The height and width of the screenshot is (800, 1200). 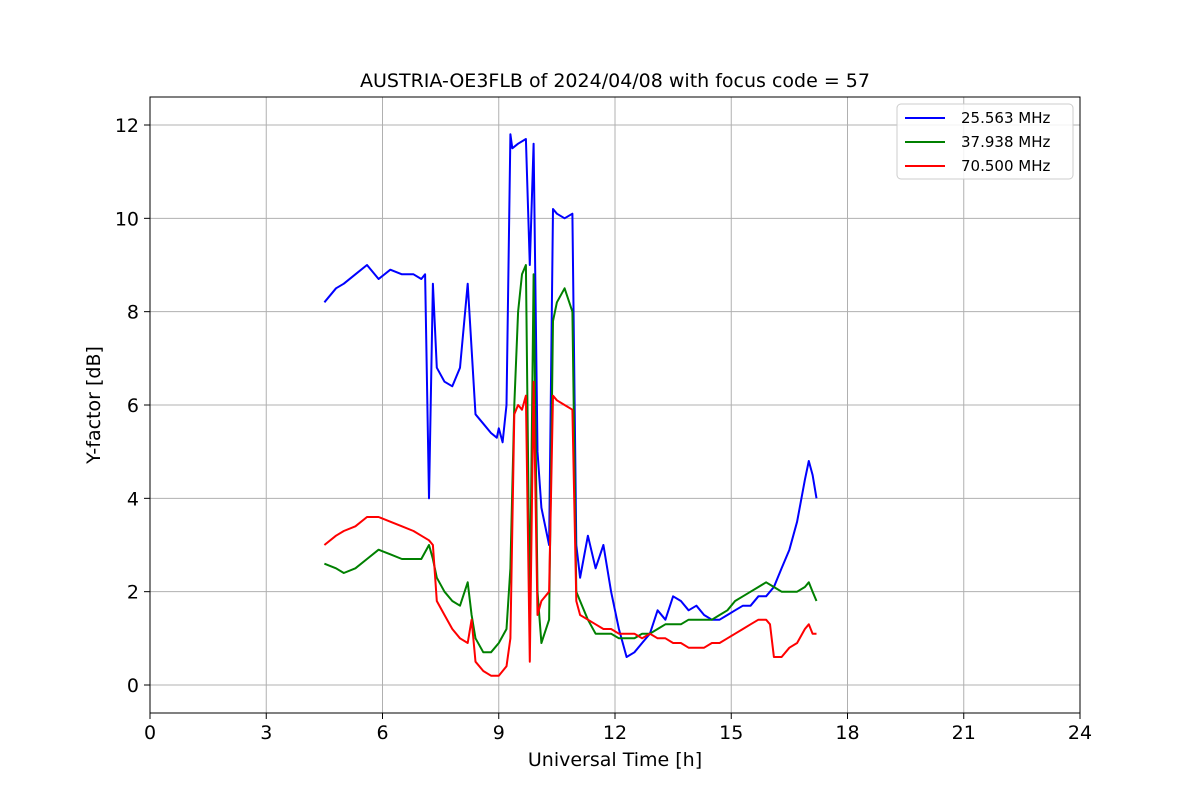 I want to click on y-tick-label: 0, so click(x=133, y=686).